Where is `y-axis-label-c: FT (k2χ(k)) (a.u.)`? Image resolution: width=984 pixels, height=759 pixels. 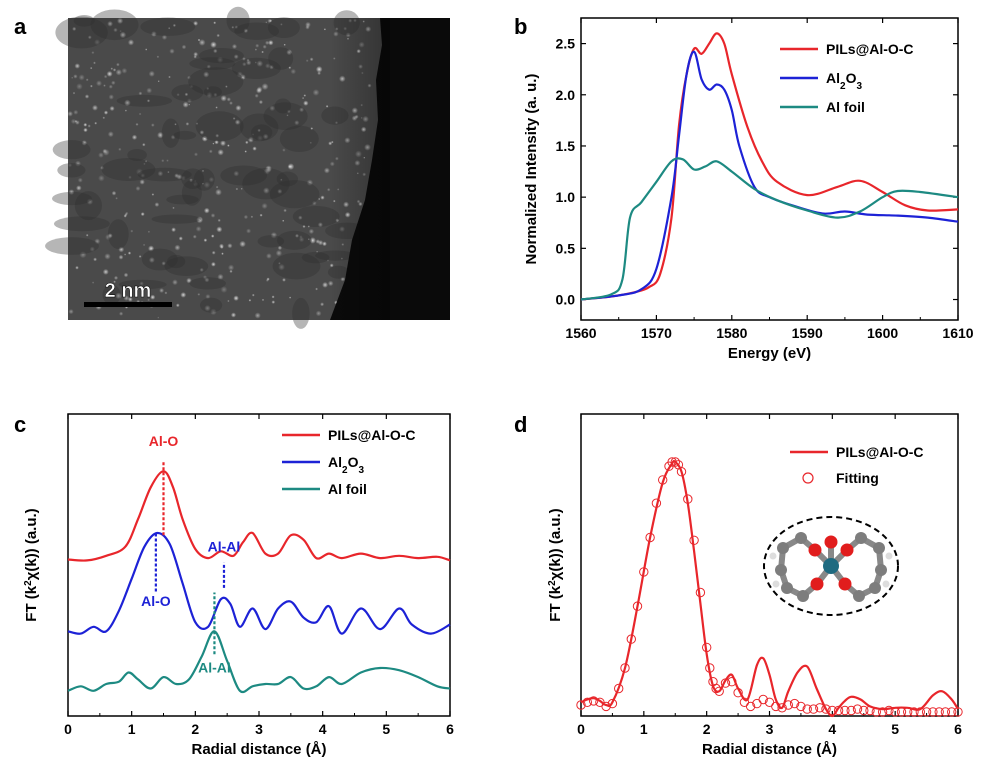
y-axis-label-c: FT (k2χ(k)) (a.u.) is located at coordinates (32, 564).